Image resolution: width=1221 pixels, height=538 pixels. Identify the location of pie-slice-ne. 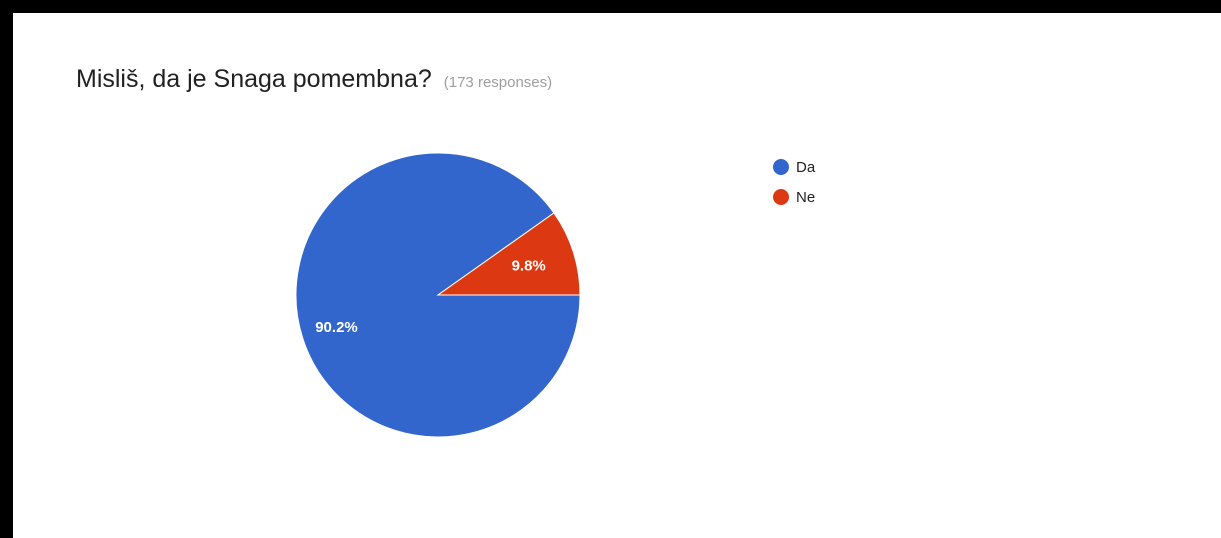
(508, 254).